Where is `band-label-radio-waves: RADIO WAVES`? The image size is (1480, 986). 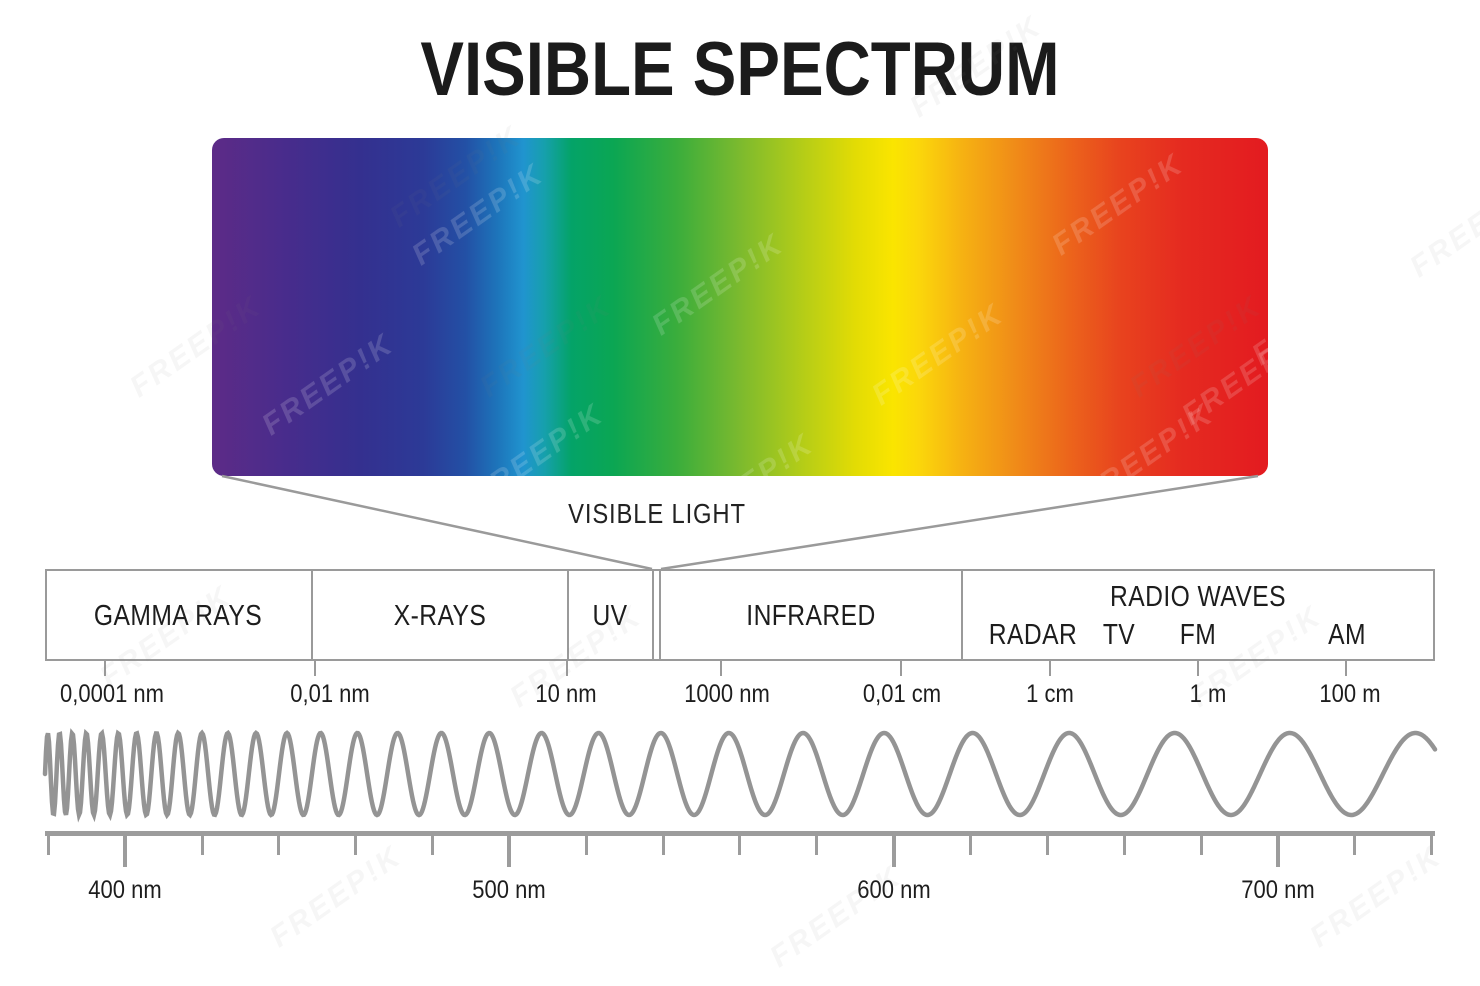 band-label-radio-waves: RADIO WAVES is located at coordinates (1198, 597).